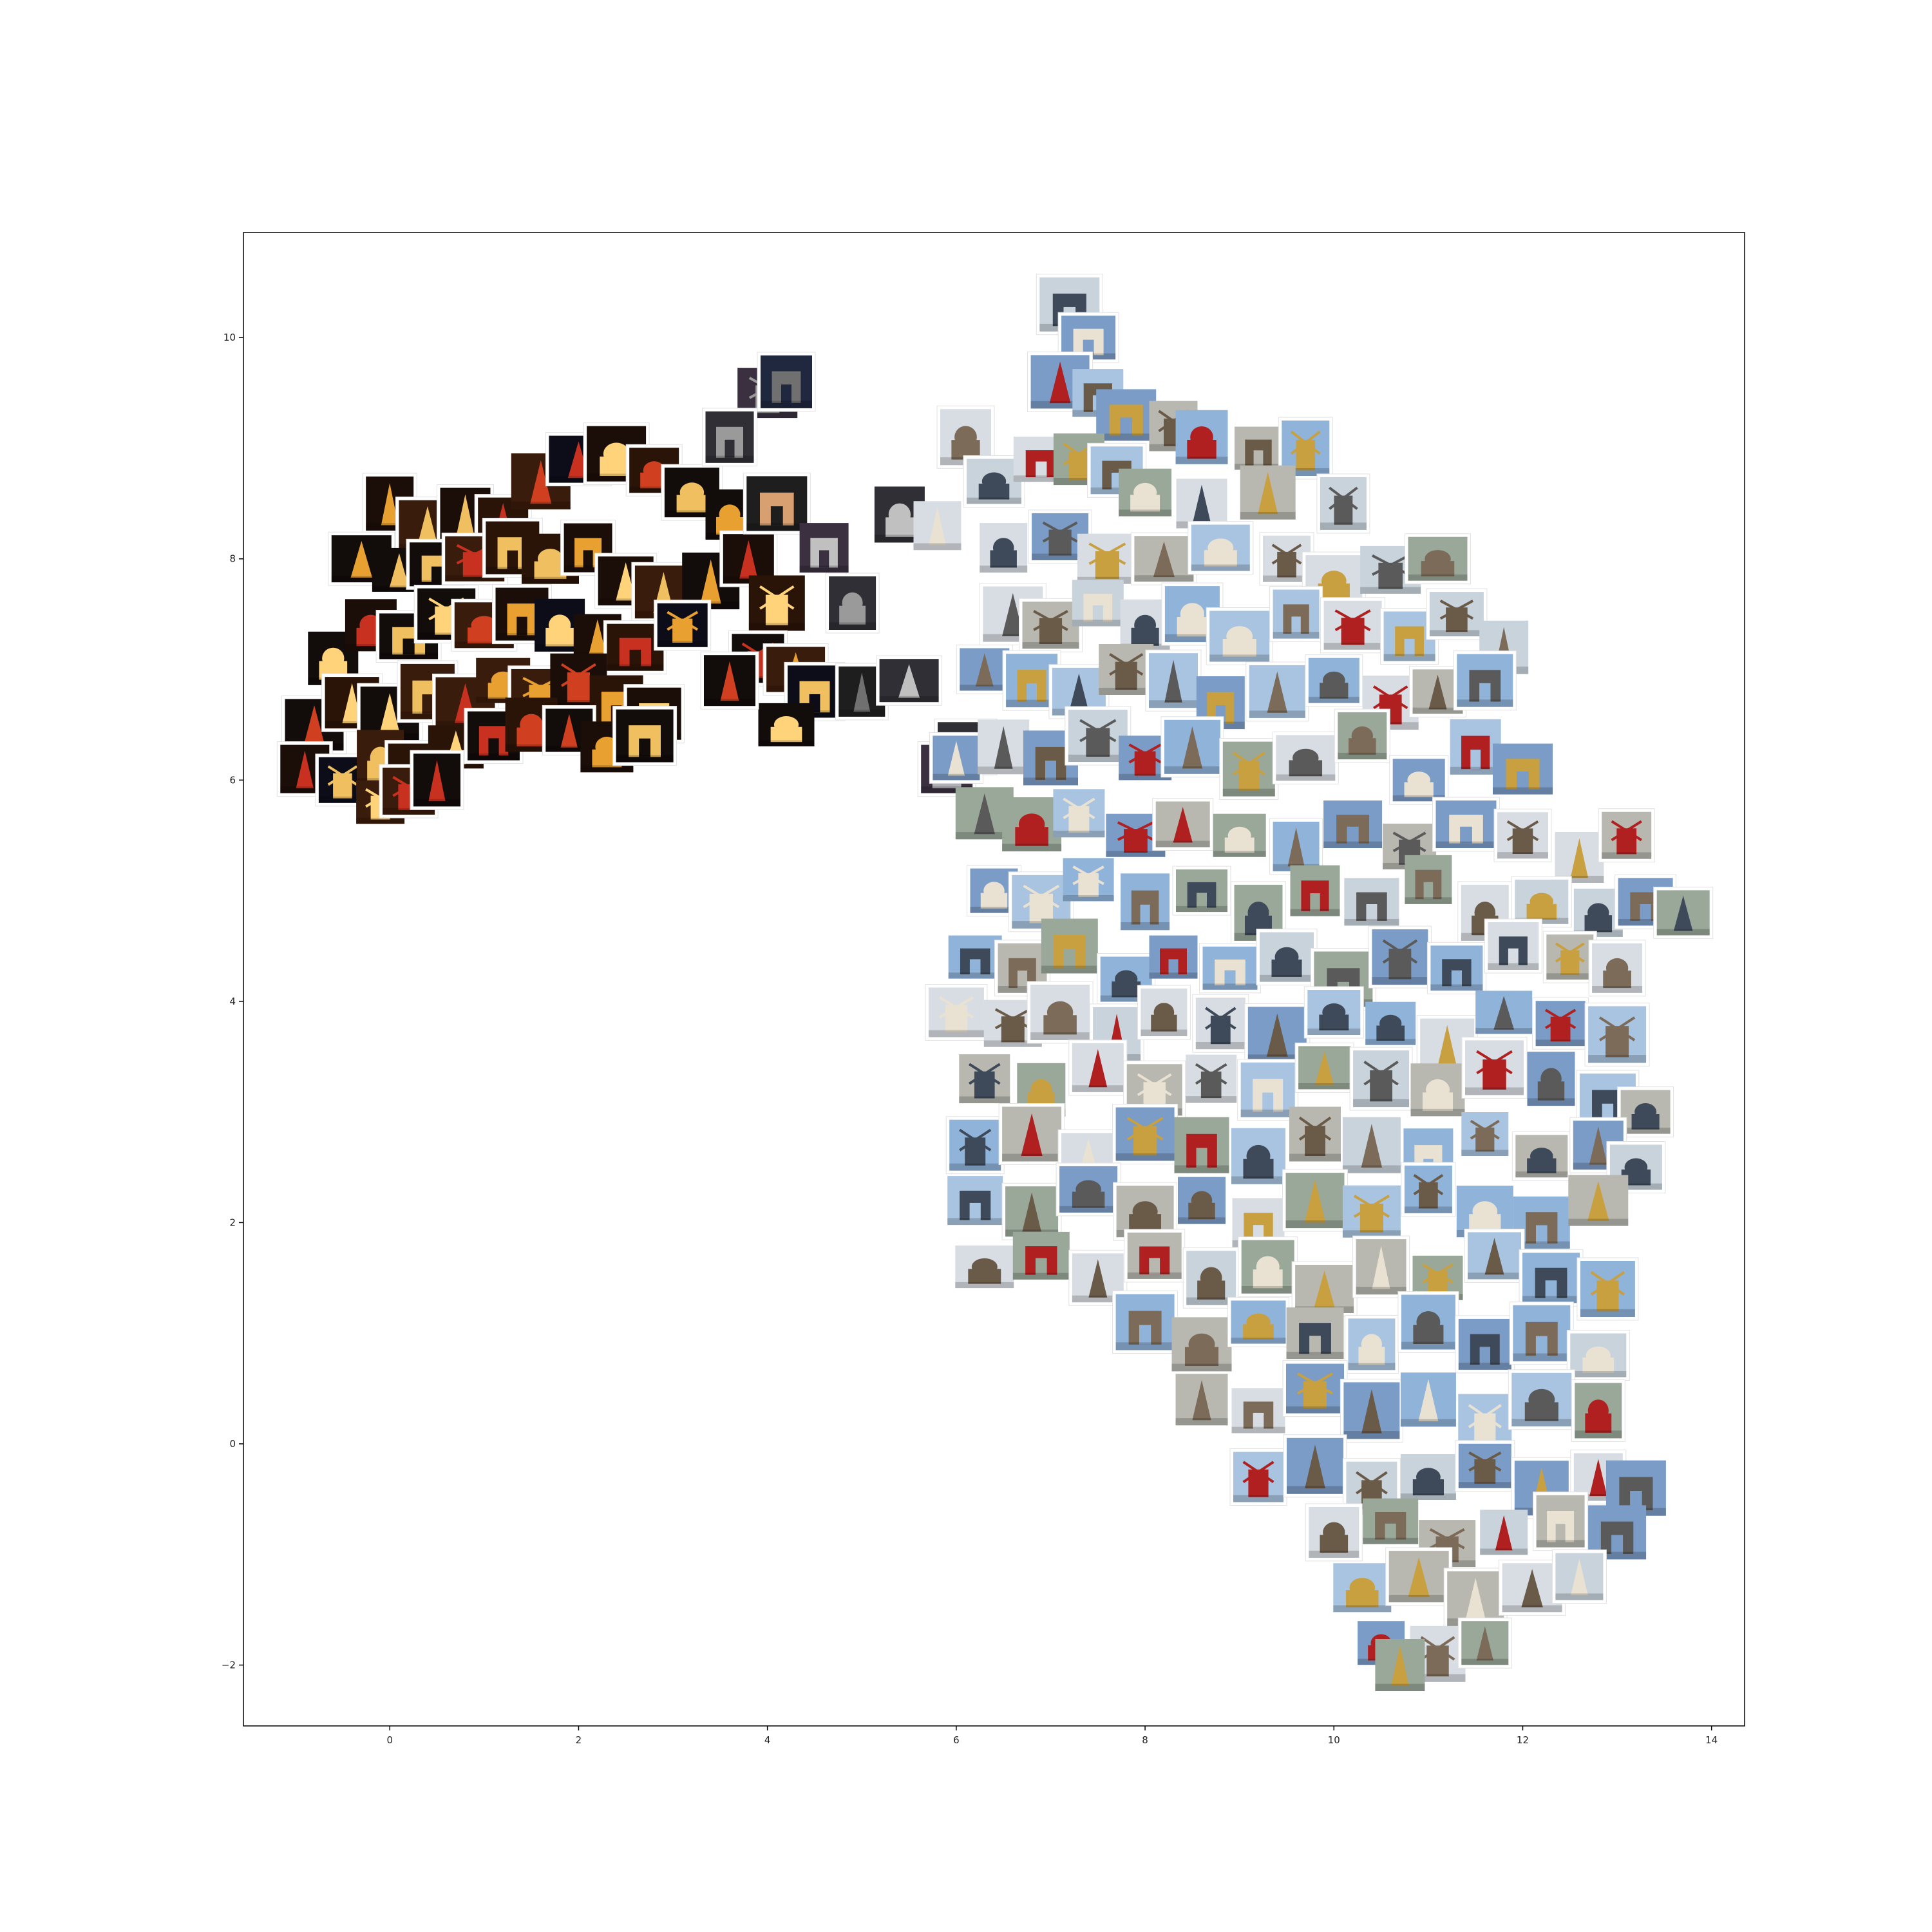  What do you see at coordinates (232, 559) in the screenshot?
I see `y-tick-label: 8` at bounding box center [232, 559].